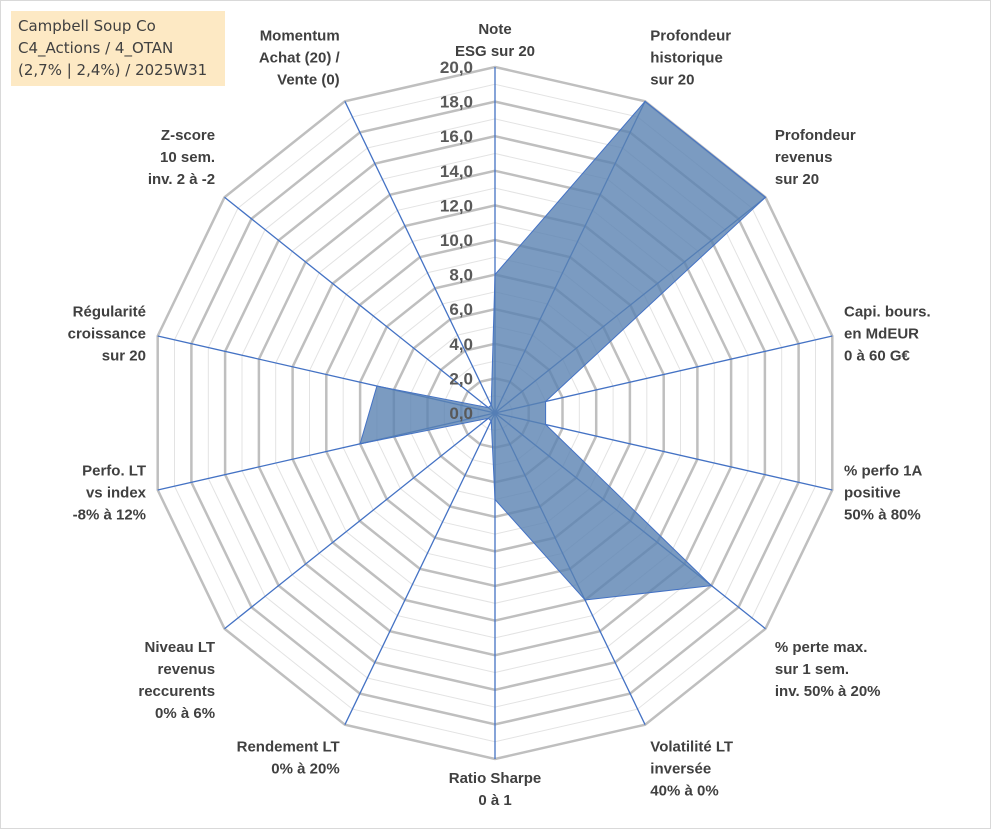 This screenshot has width=991, height=829. I want to click on tick-labels: 0,0 2,0 4,0 6,0 8,0 10,0 12,0 14,0 16,0 18,0 20,0, so click(456, 240).